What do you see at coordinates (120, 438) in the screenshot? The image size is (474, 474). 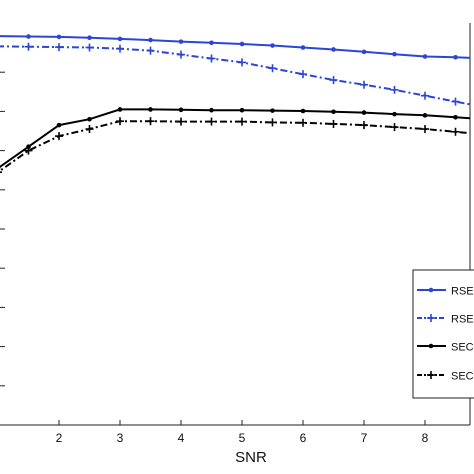 I see `x-tick-label: 3` at bounding box center [120, 438].